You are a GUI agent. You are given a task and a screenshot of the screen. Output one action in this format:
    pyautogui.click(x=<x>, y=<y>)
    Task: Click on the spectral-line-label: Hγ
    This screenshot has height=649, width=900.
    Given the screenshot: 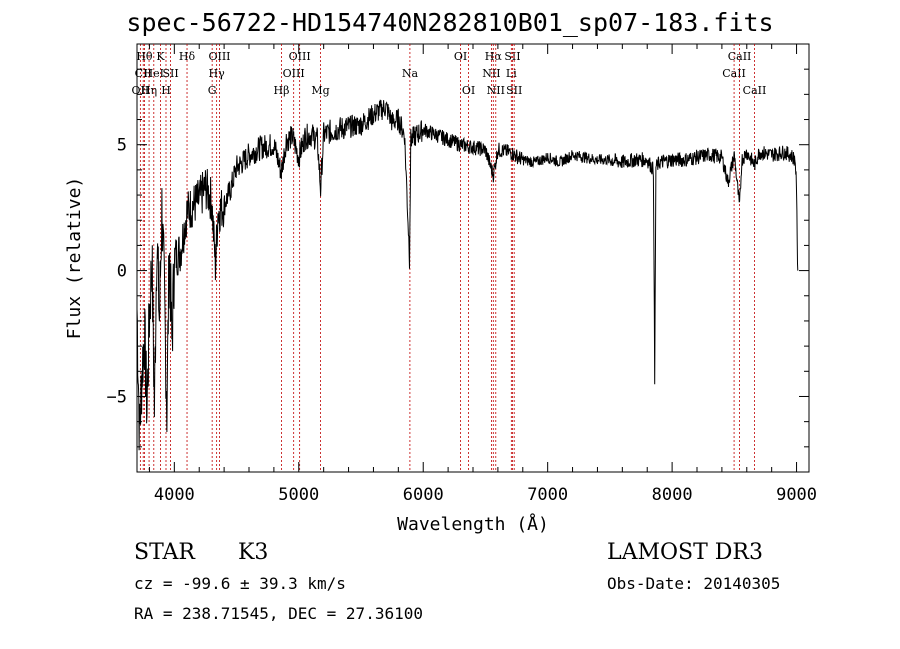 What is the action you would take?
    pyautogui.click(x=217, y=73)
    